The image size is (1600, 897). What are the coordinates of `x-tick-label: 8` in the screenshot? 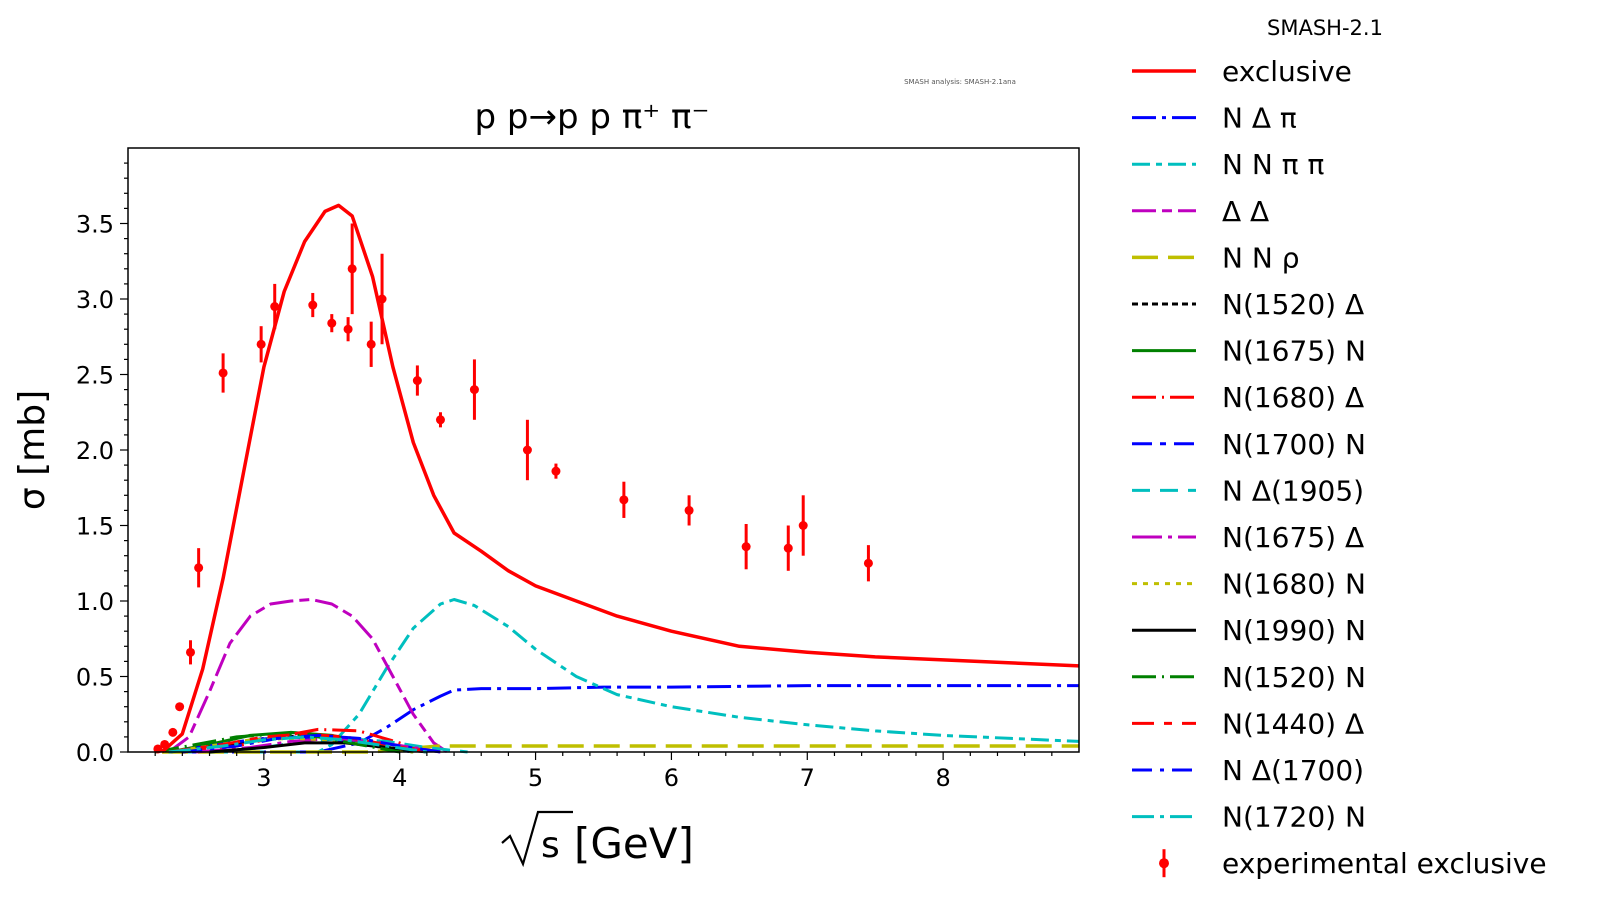 It's located at (943, 778).